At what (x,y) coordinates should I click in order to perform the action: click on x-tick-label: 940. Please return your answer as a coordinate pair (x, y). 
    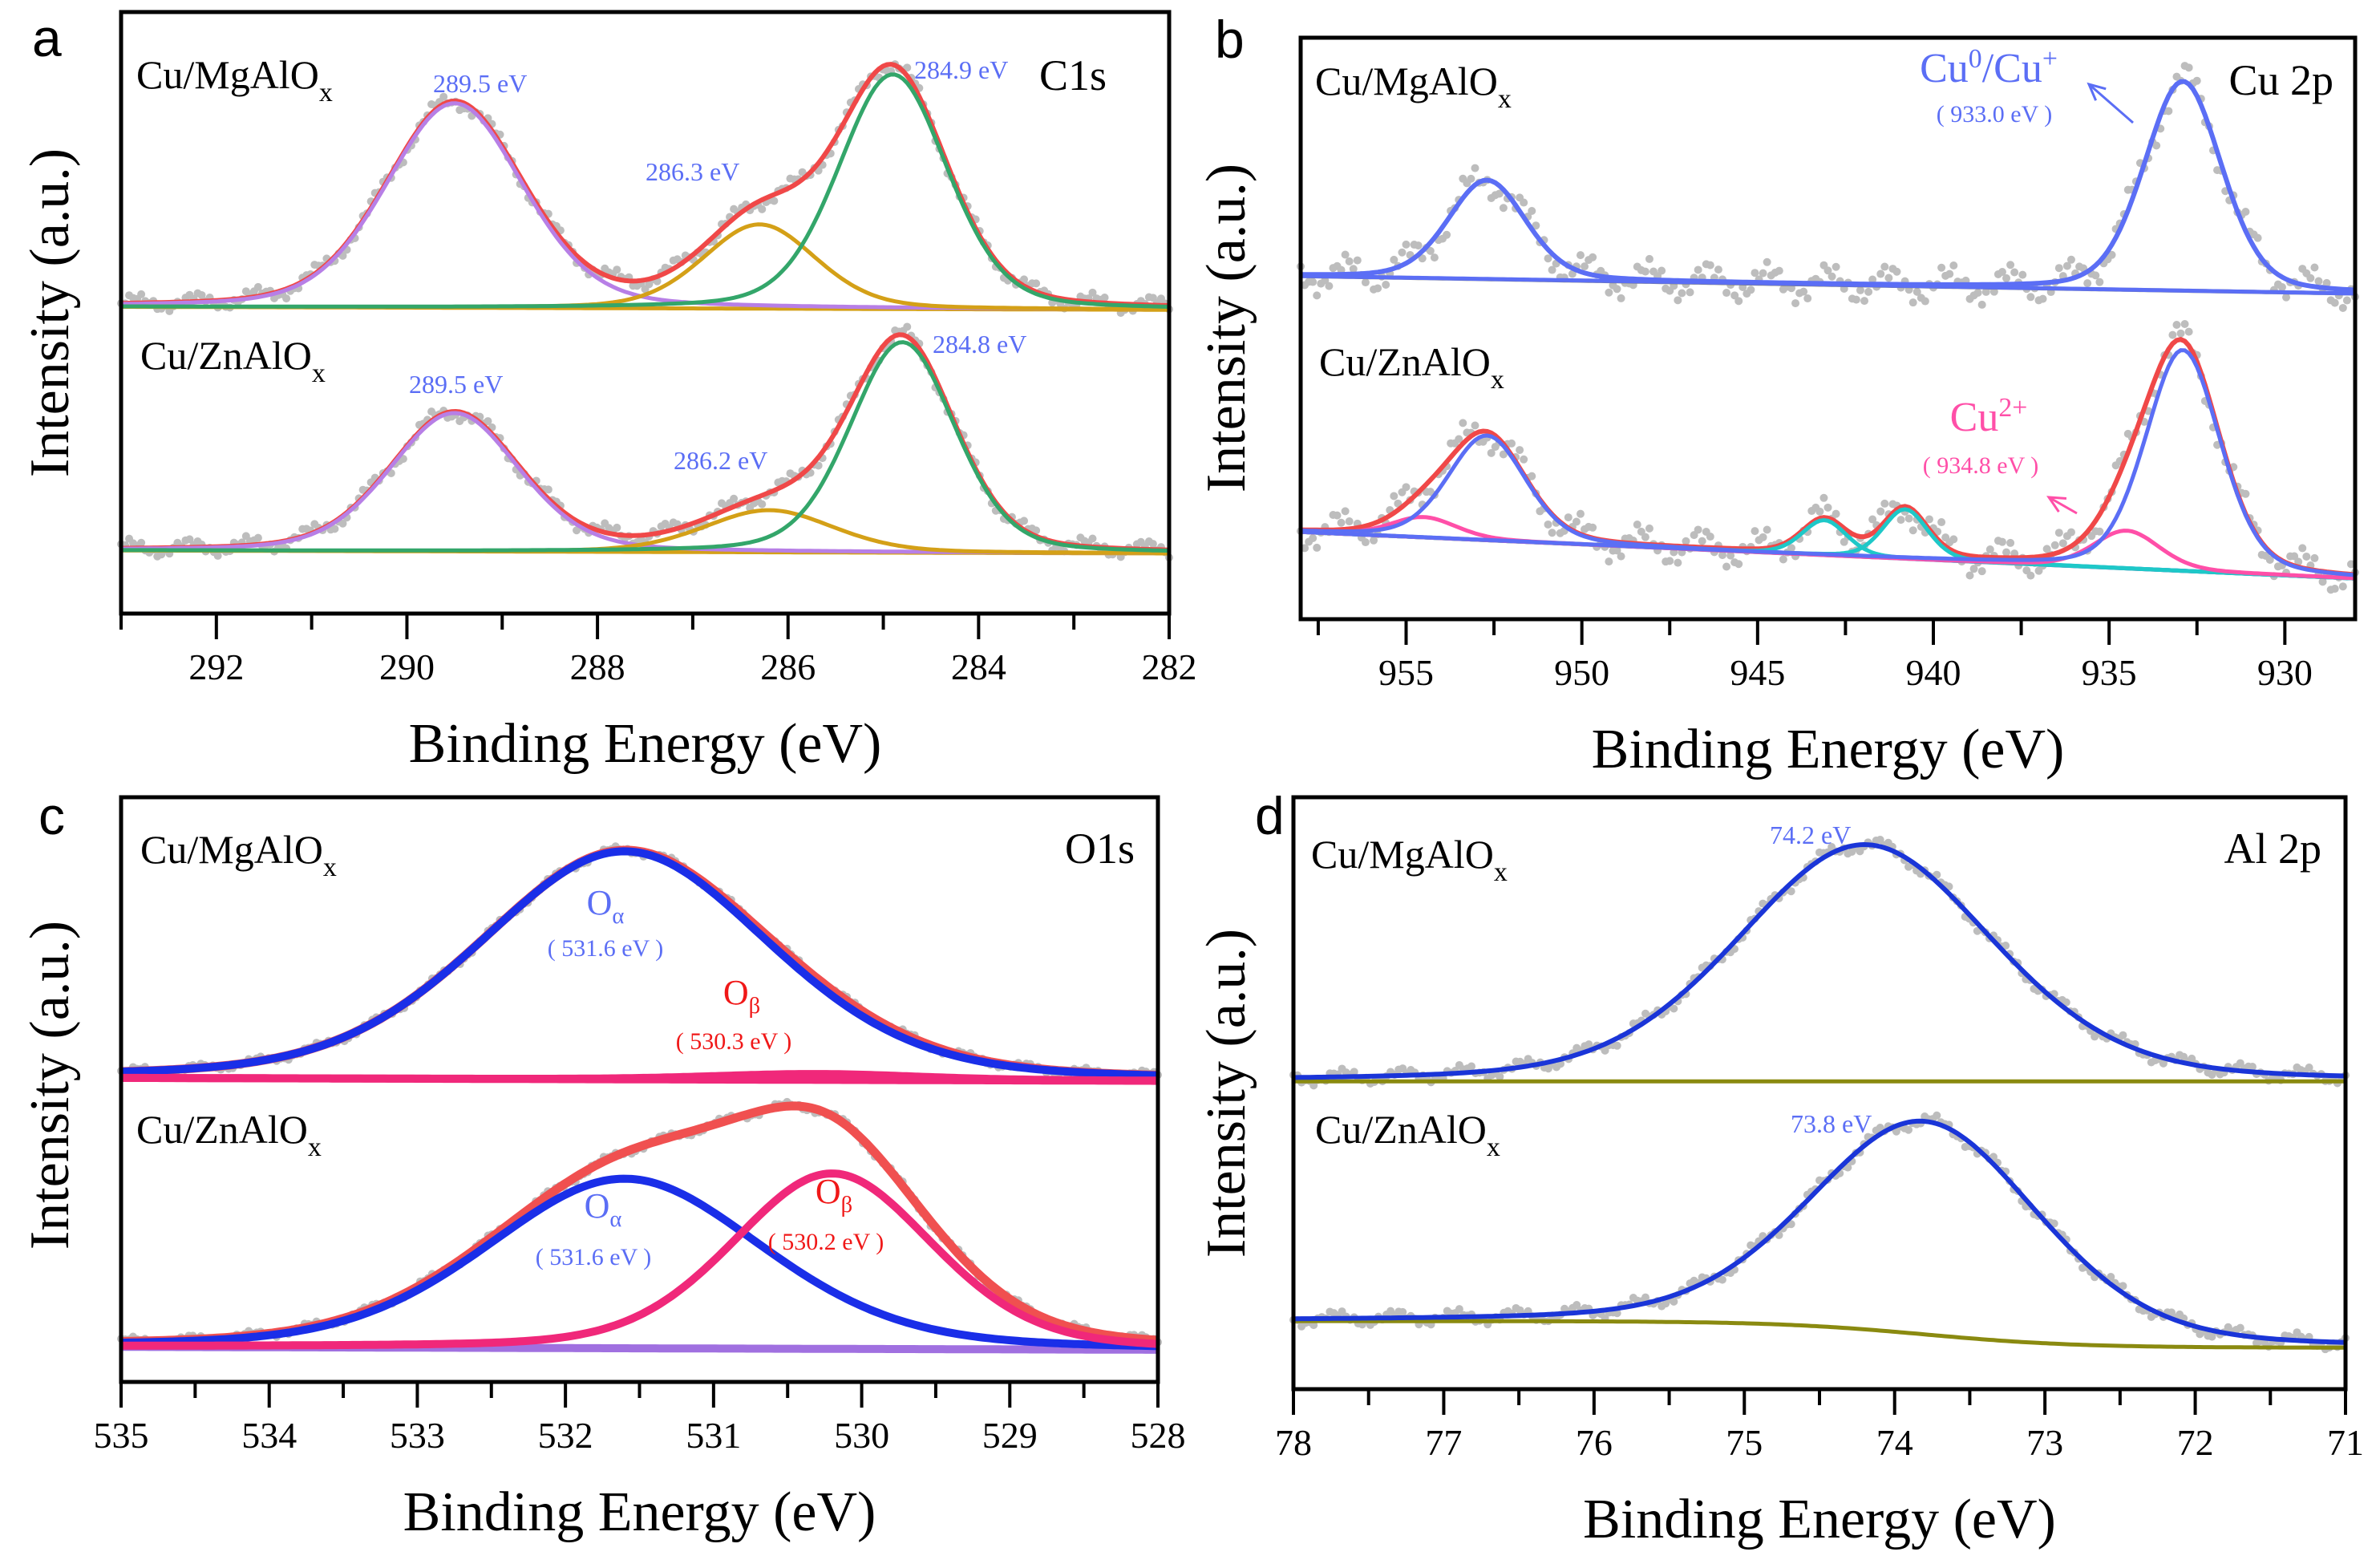
    Looking at the image, I should click on (1933, 672).